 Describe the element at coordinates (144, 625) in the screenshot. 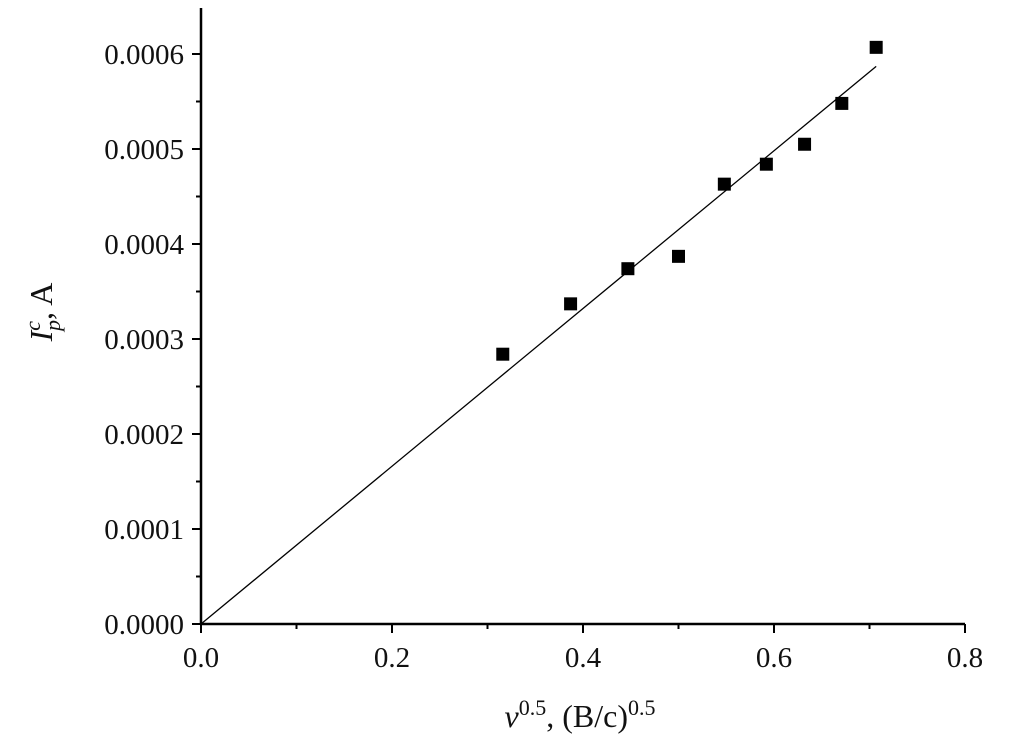

I see `y-tick-label: 0.0000` at that location.